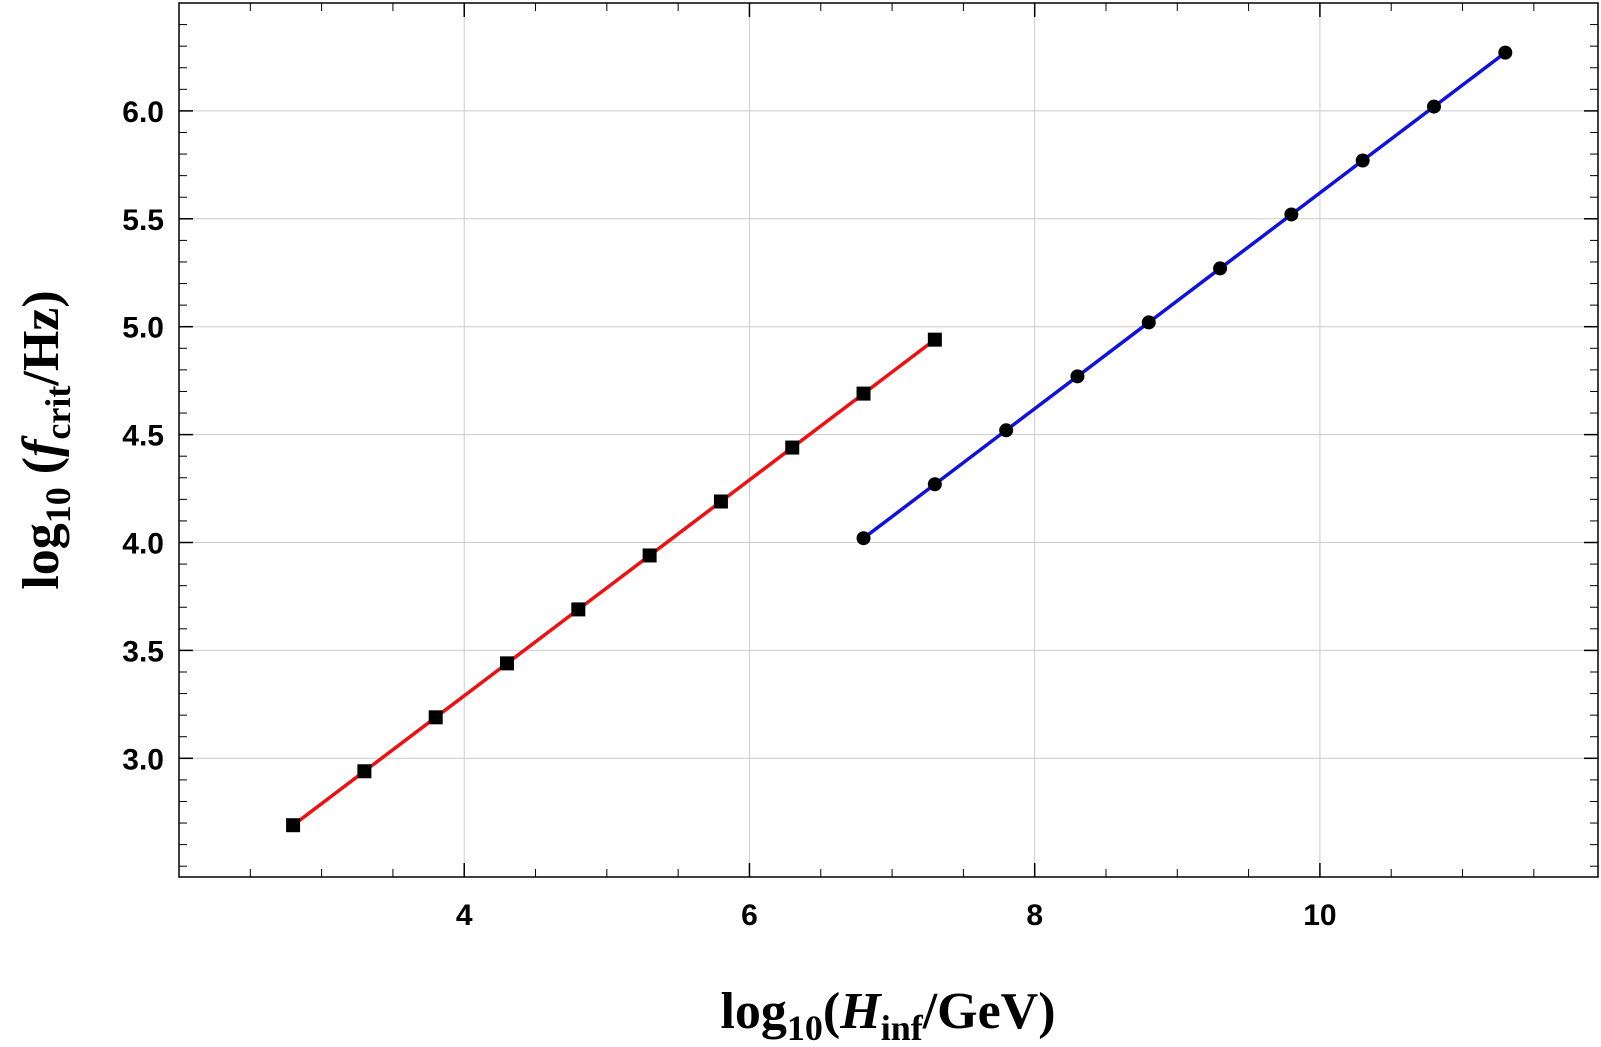 The image size is (1601, 1047). Describe the element at coordinates (143, 220) in the screenshot. I see `y-tick-label: 5.5` at that location.